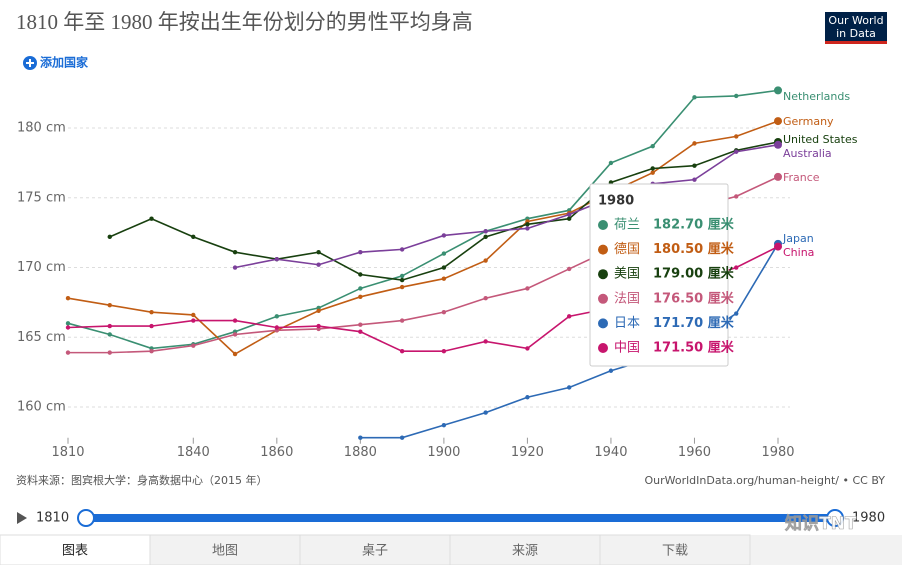  I want to click on logo, so click(856, 28).